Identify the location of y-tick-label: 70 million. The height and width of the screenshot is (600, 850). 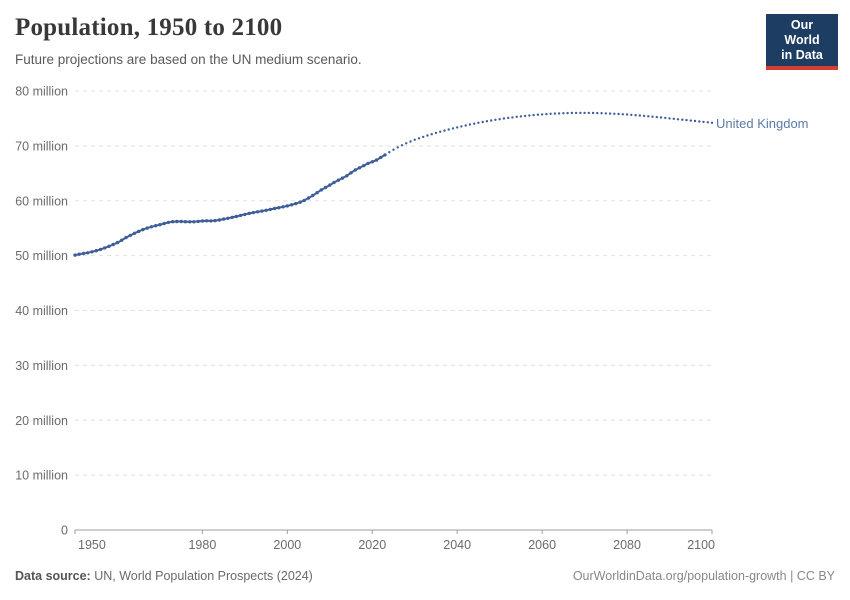
(41, 146).